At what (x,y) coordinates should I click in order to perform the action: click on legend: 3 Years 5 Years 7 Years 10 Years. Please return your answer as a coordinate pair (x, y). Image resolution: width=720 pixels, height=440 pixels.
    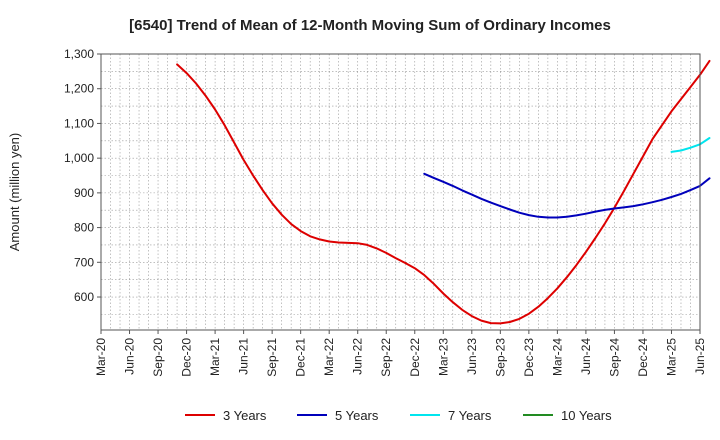
    Looking at the image, I should click on (398, 415).